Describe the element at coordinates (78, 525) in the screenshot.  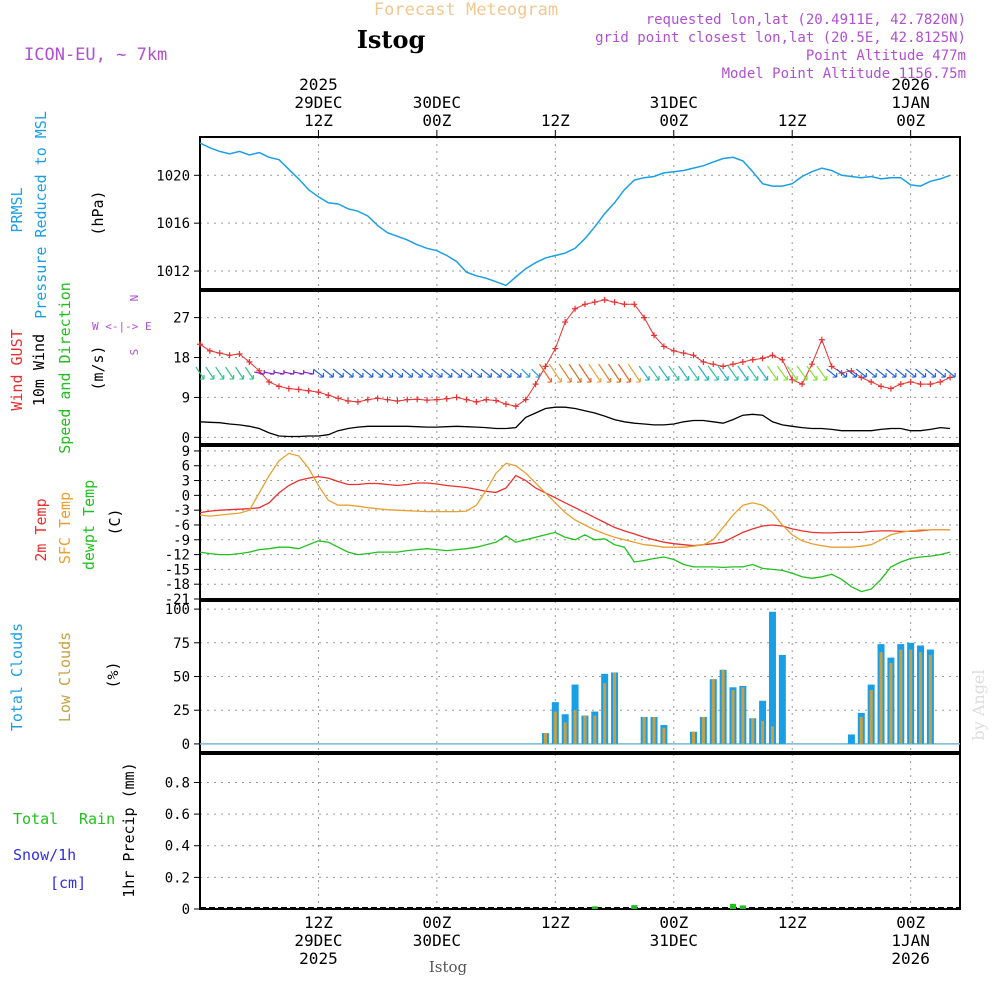
I see `temp-labels: 2m Temp SFC Temp dewpt Temp (C)` at that location.